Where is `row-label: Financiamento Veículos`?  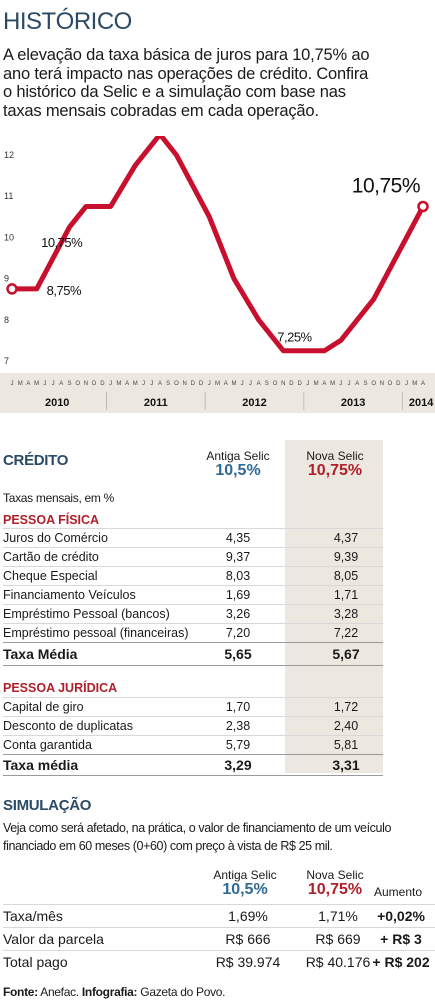
row-label: Financiamento Veículos is located at coordinates (69, 595).